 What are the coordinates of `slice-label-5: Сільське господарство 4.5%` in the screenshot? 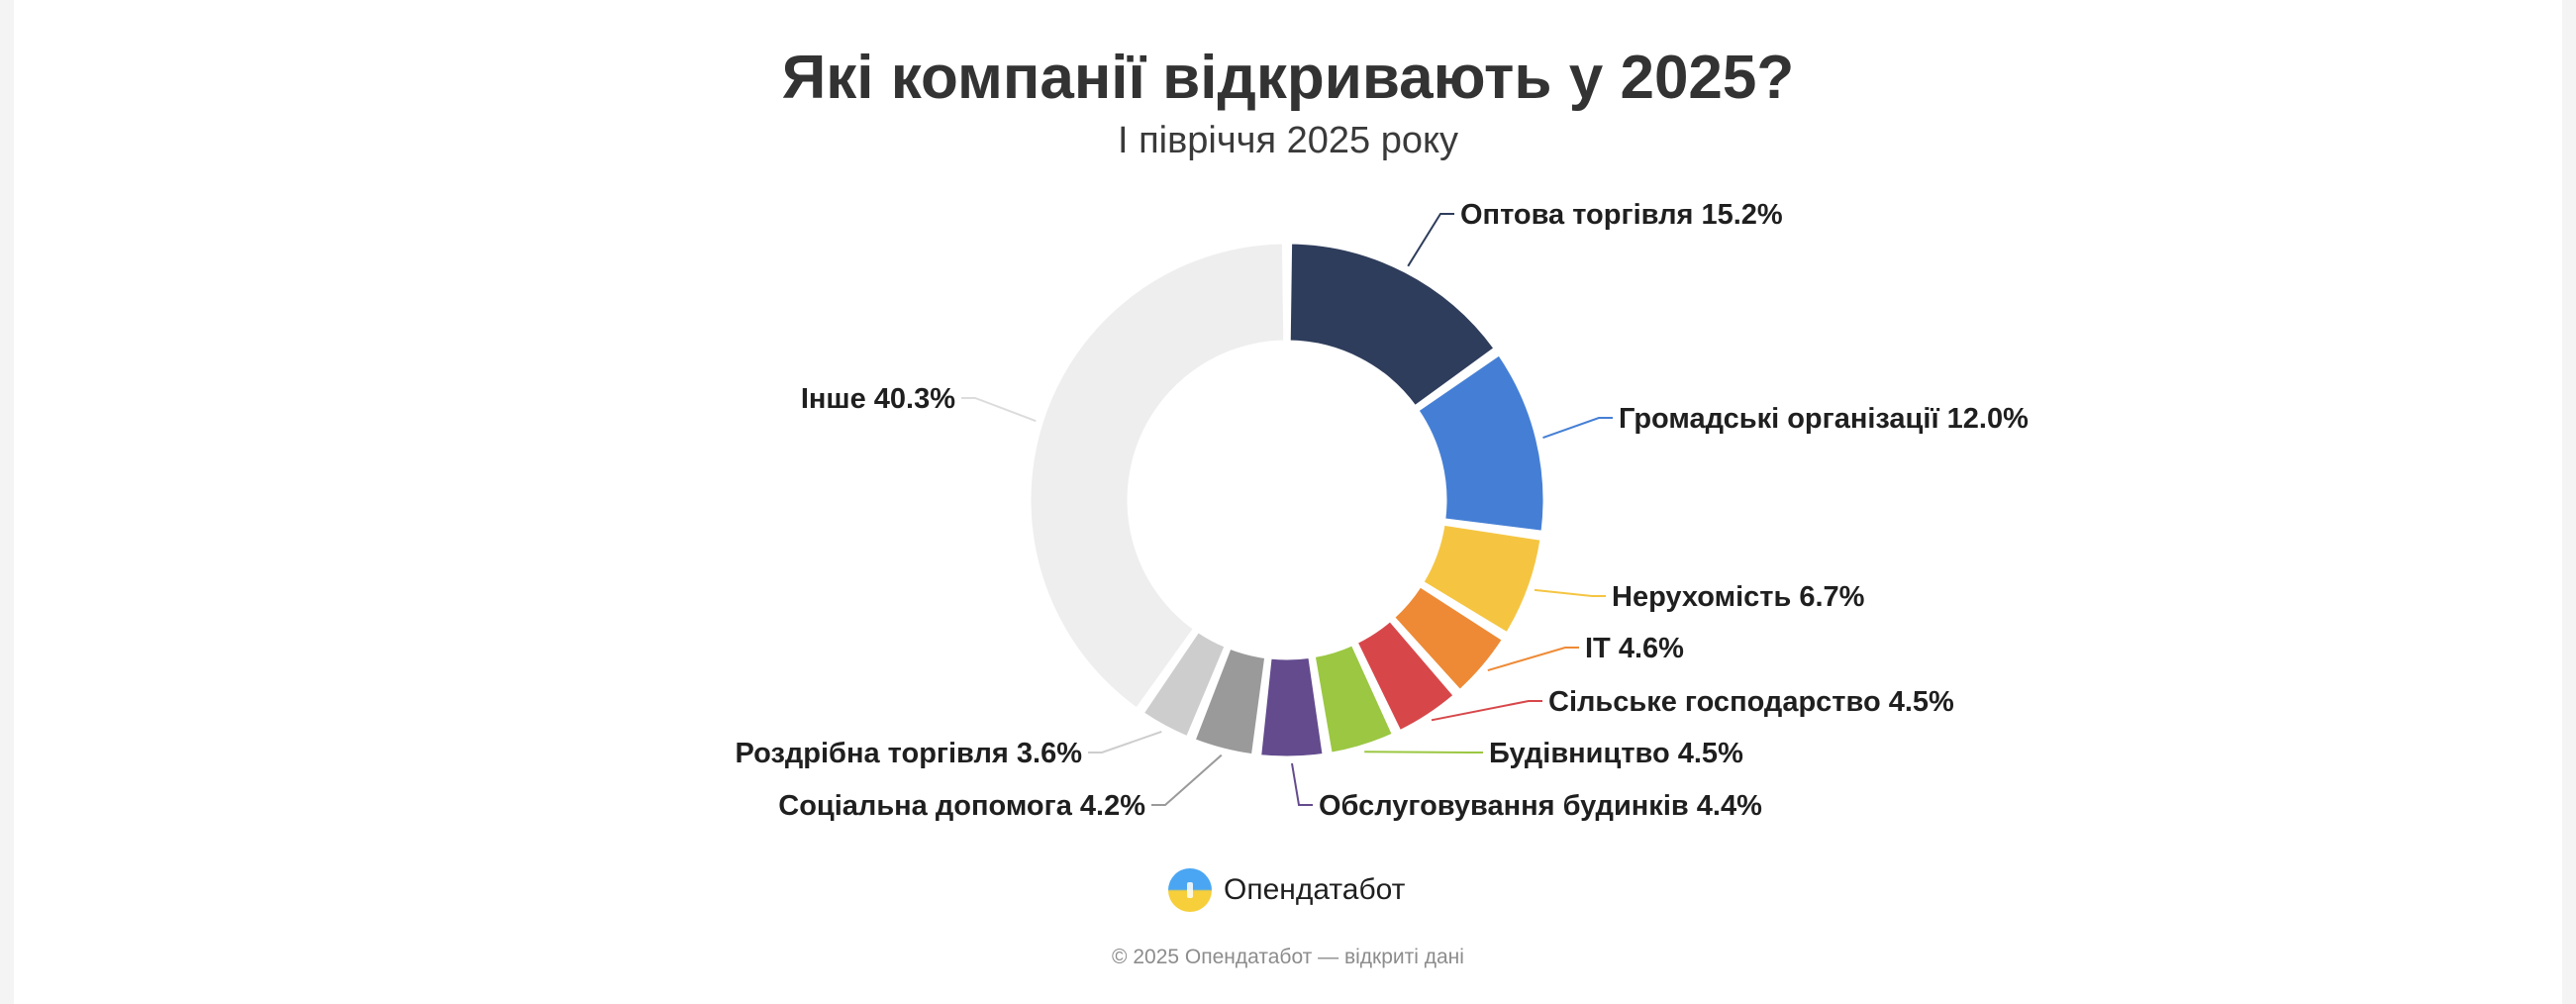 It's located at (1751, 702).